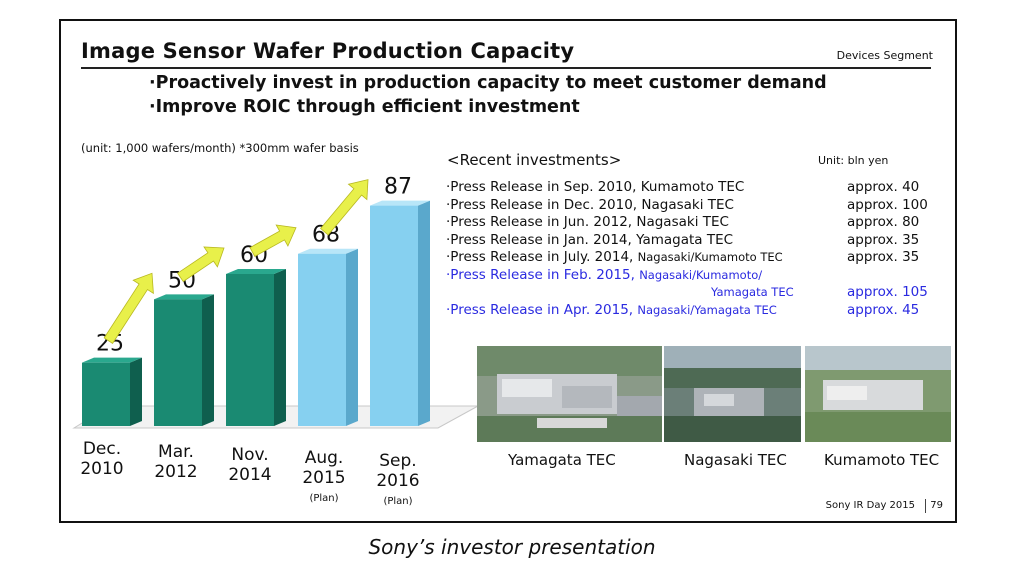 This screenshot has height=588, width=1024. Describe the element at coordinates (562, 460) in the screenshot. I see `photo-label-yamagata: Yamagata TEC` at that location.